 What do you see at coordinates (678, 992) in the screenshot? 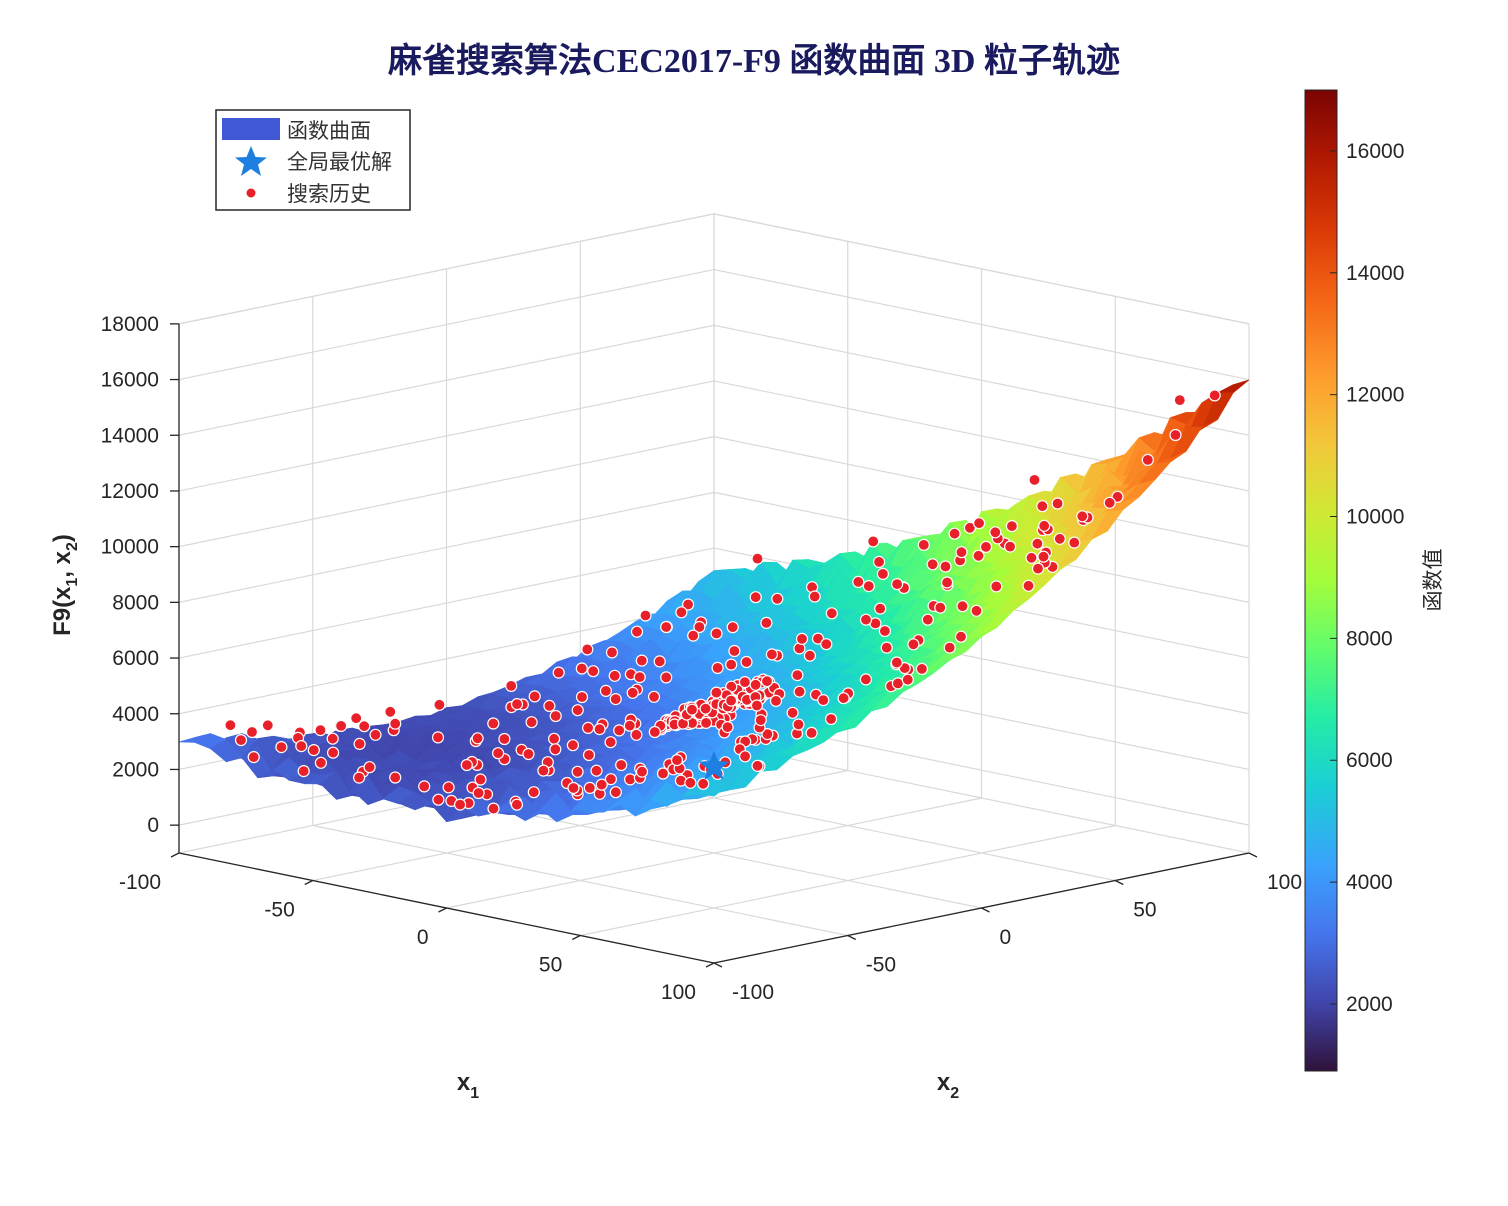
I see `x1-tick-label: 100` at bounding box center [678, 992].